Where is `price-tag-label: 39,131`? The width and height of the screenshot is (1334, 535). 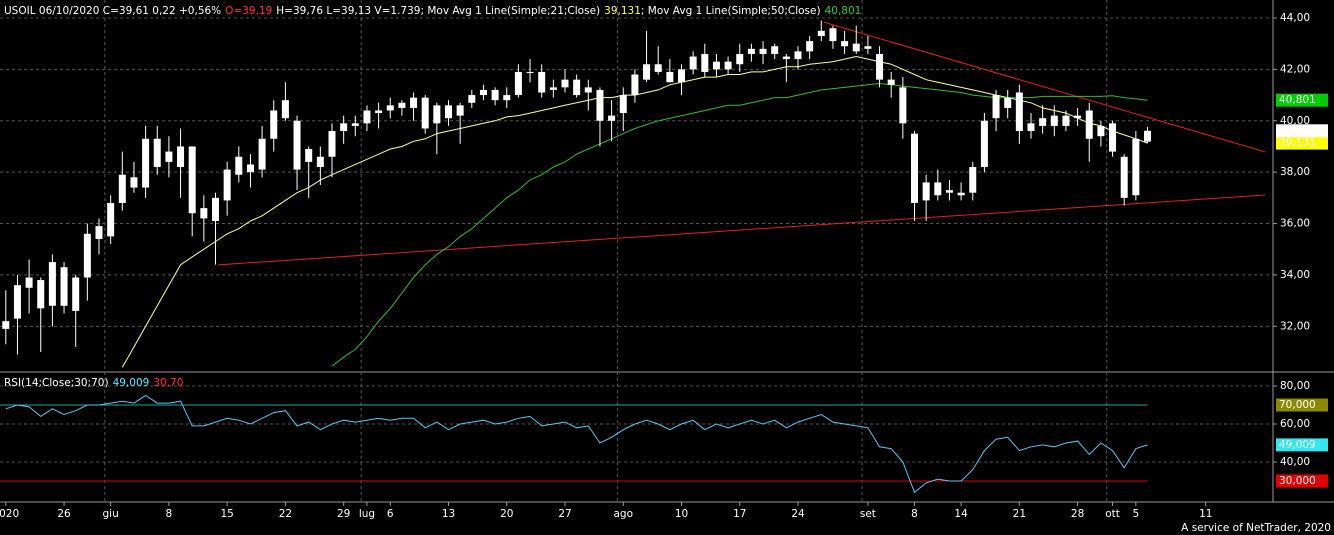 price-tag-label: 39,131 is located at coordinates (1297, 143).